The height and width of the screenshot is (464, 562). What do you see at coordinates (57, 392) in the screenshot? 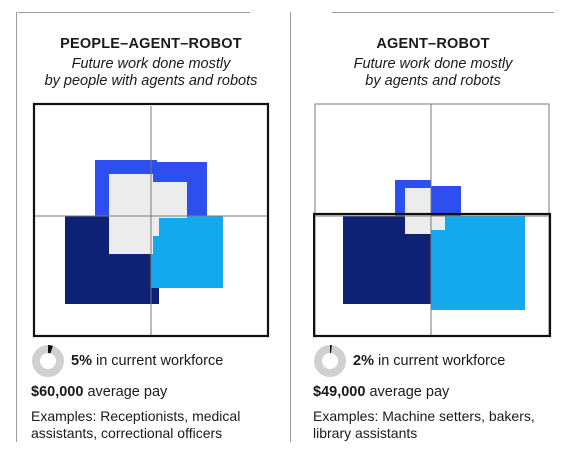
I see `pay-amount: $60,000` at bounding box center [57, 392].